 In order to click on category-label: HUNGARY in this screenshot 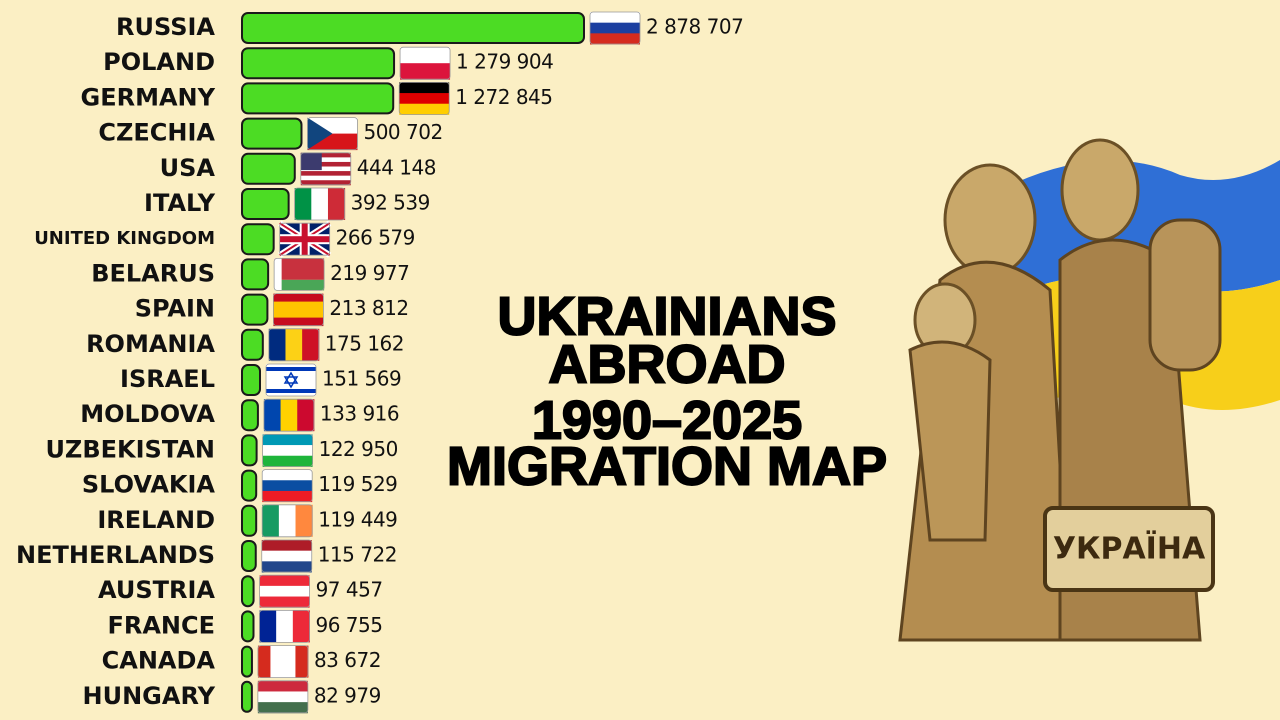, I will do `click(149, 696)`.